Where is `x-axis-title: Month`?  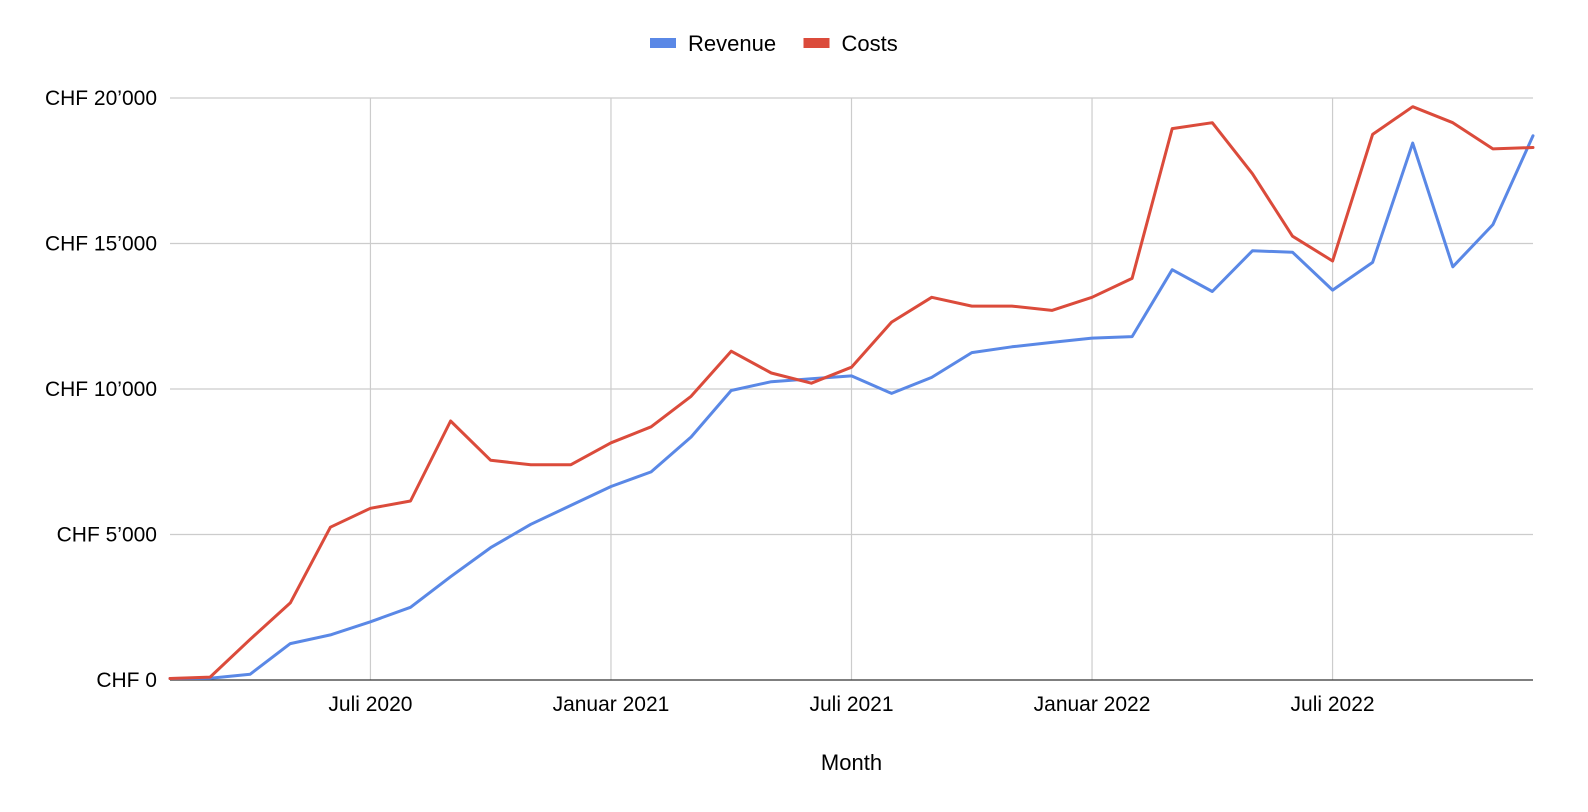
x-axis-title: Month is located at coordinates (851, 762).